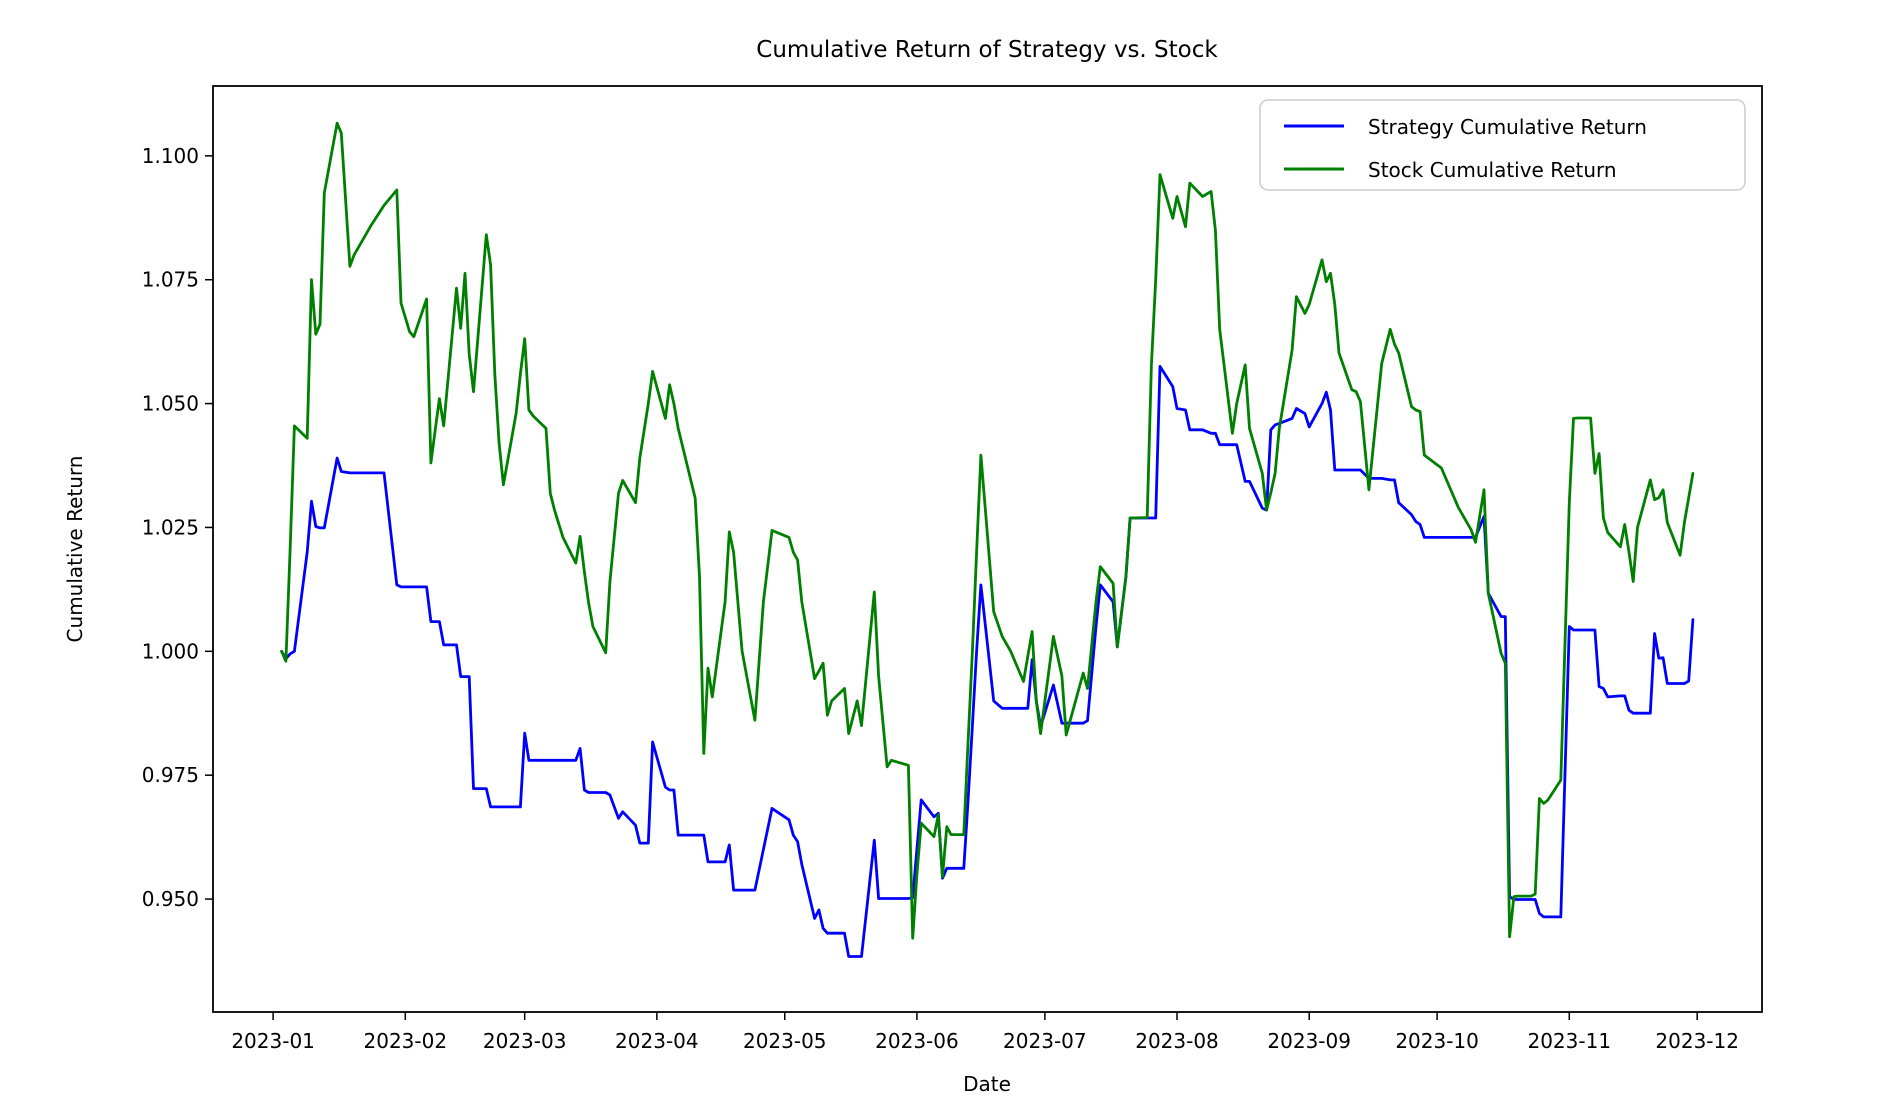  What do you see at coordinates (785, 1041) in the screenshot?
I see `x-tick-label: 2023-05` at bounding box center [785, 1041].